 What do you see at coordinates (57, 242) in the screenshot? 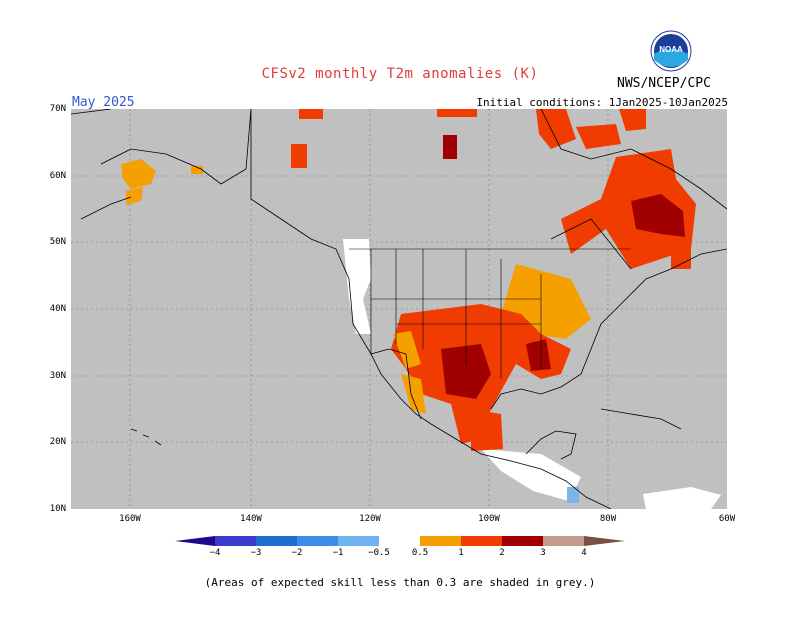
I see `lat-label-50n: 50N` at bounding box center [57, 242].